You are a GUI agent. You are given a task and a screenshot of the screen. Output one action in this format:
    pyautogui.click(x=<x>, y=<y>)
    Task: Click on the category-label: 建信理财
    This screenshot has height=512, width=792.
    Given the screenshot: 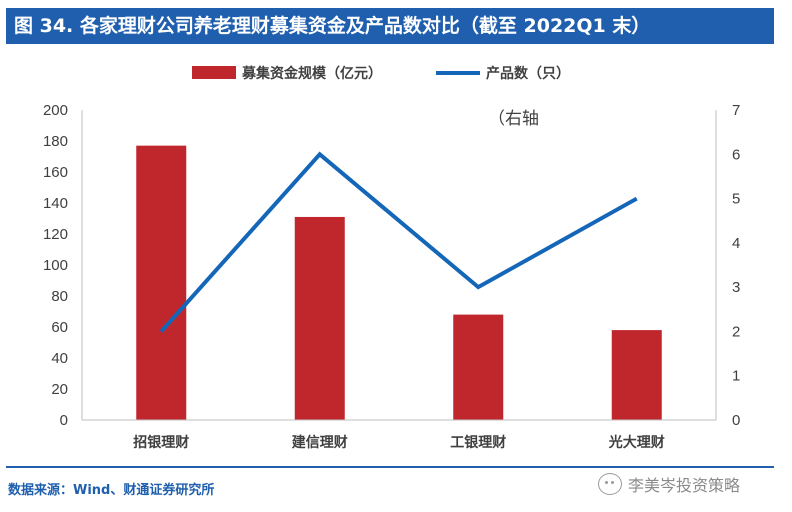 What is the action you would take?
    pyautogui.click(x=320, y=442)
    